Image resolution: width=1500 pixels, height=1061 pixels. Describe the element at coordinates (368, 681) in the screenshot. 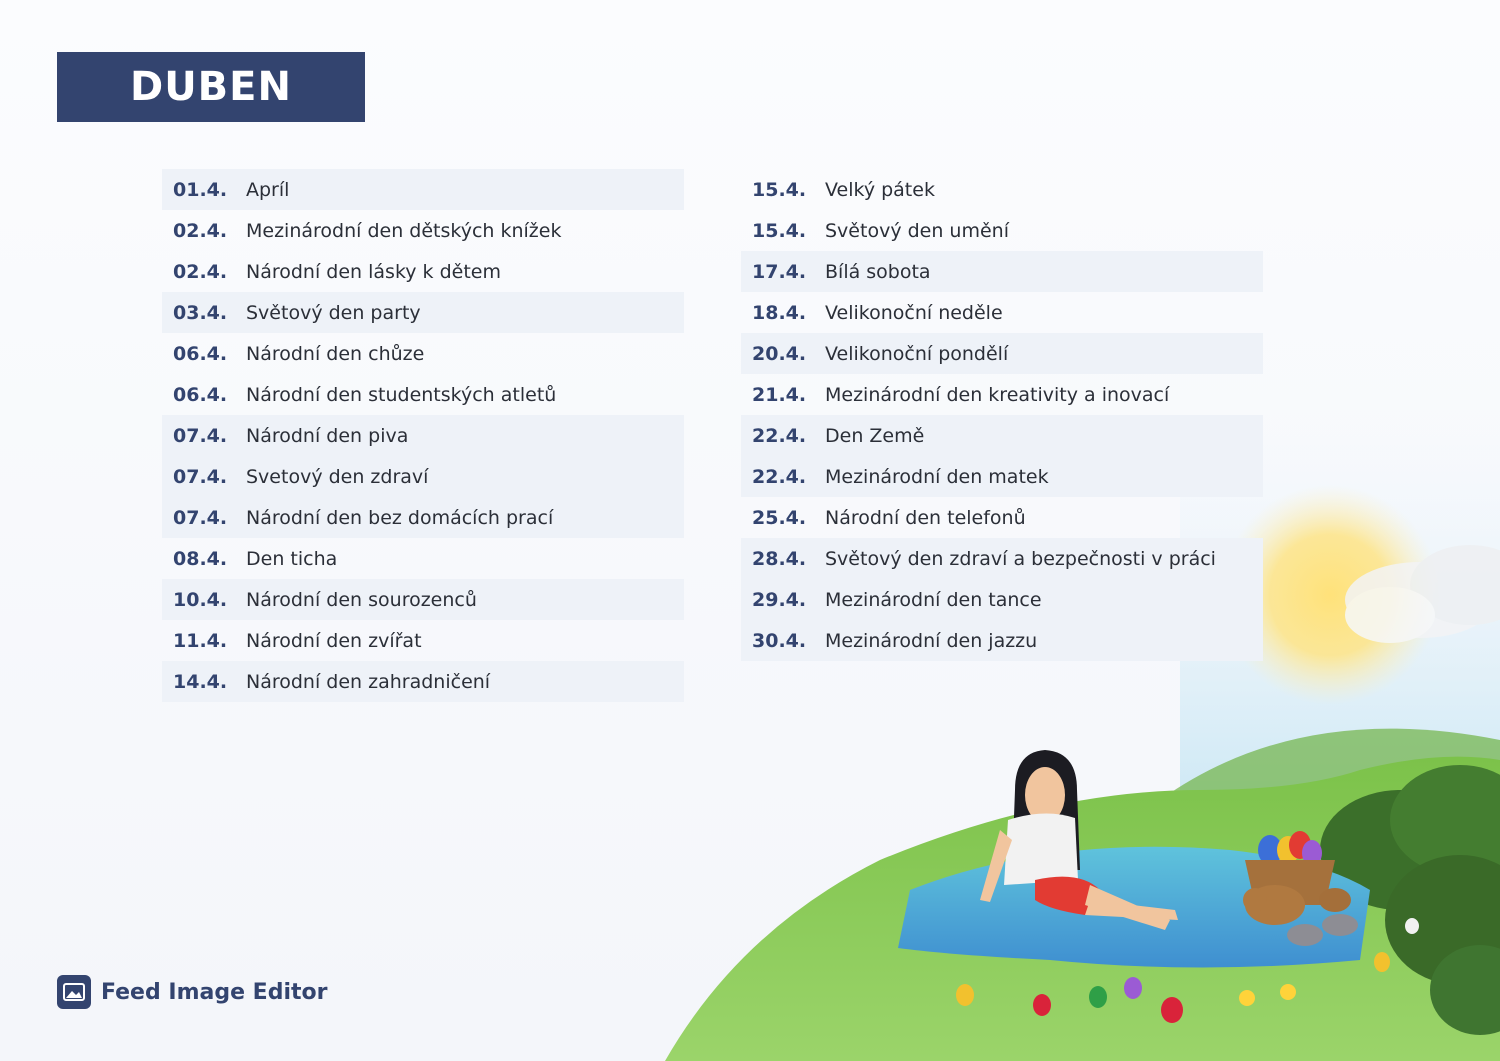

I see `item-name: Národní den zahradničení` at that location.